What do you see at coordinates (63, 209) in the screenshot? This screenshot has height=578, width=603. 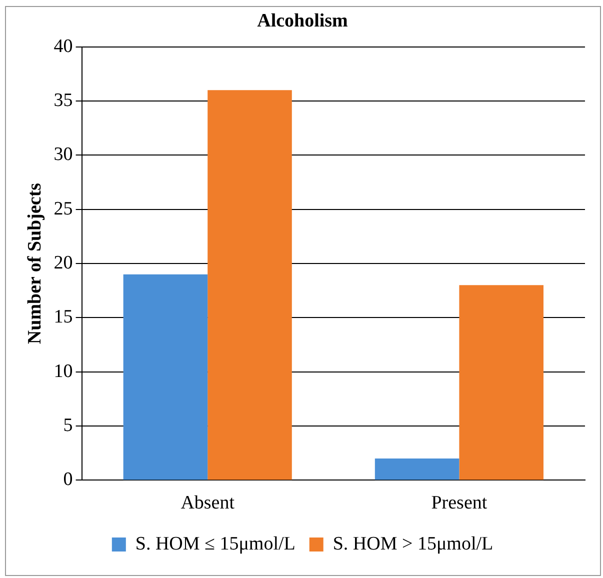 I see `y-tick-label: 25` at bounding box center [63, 209].